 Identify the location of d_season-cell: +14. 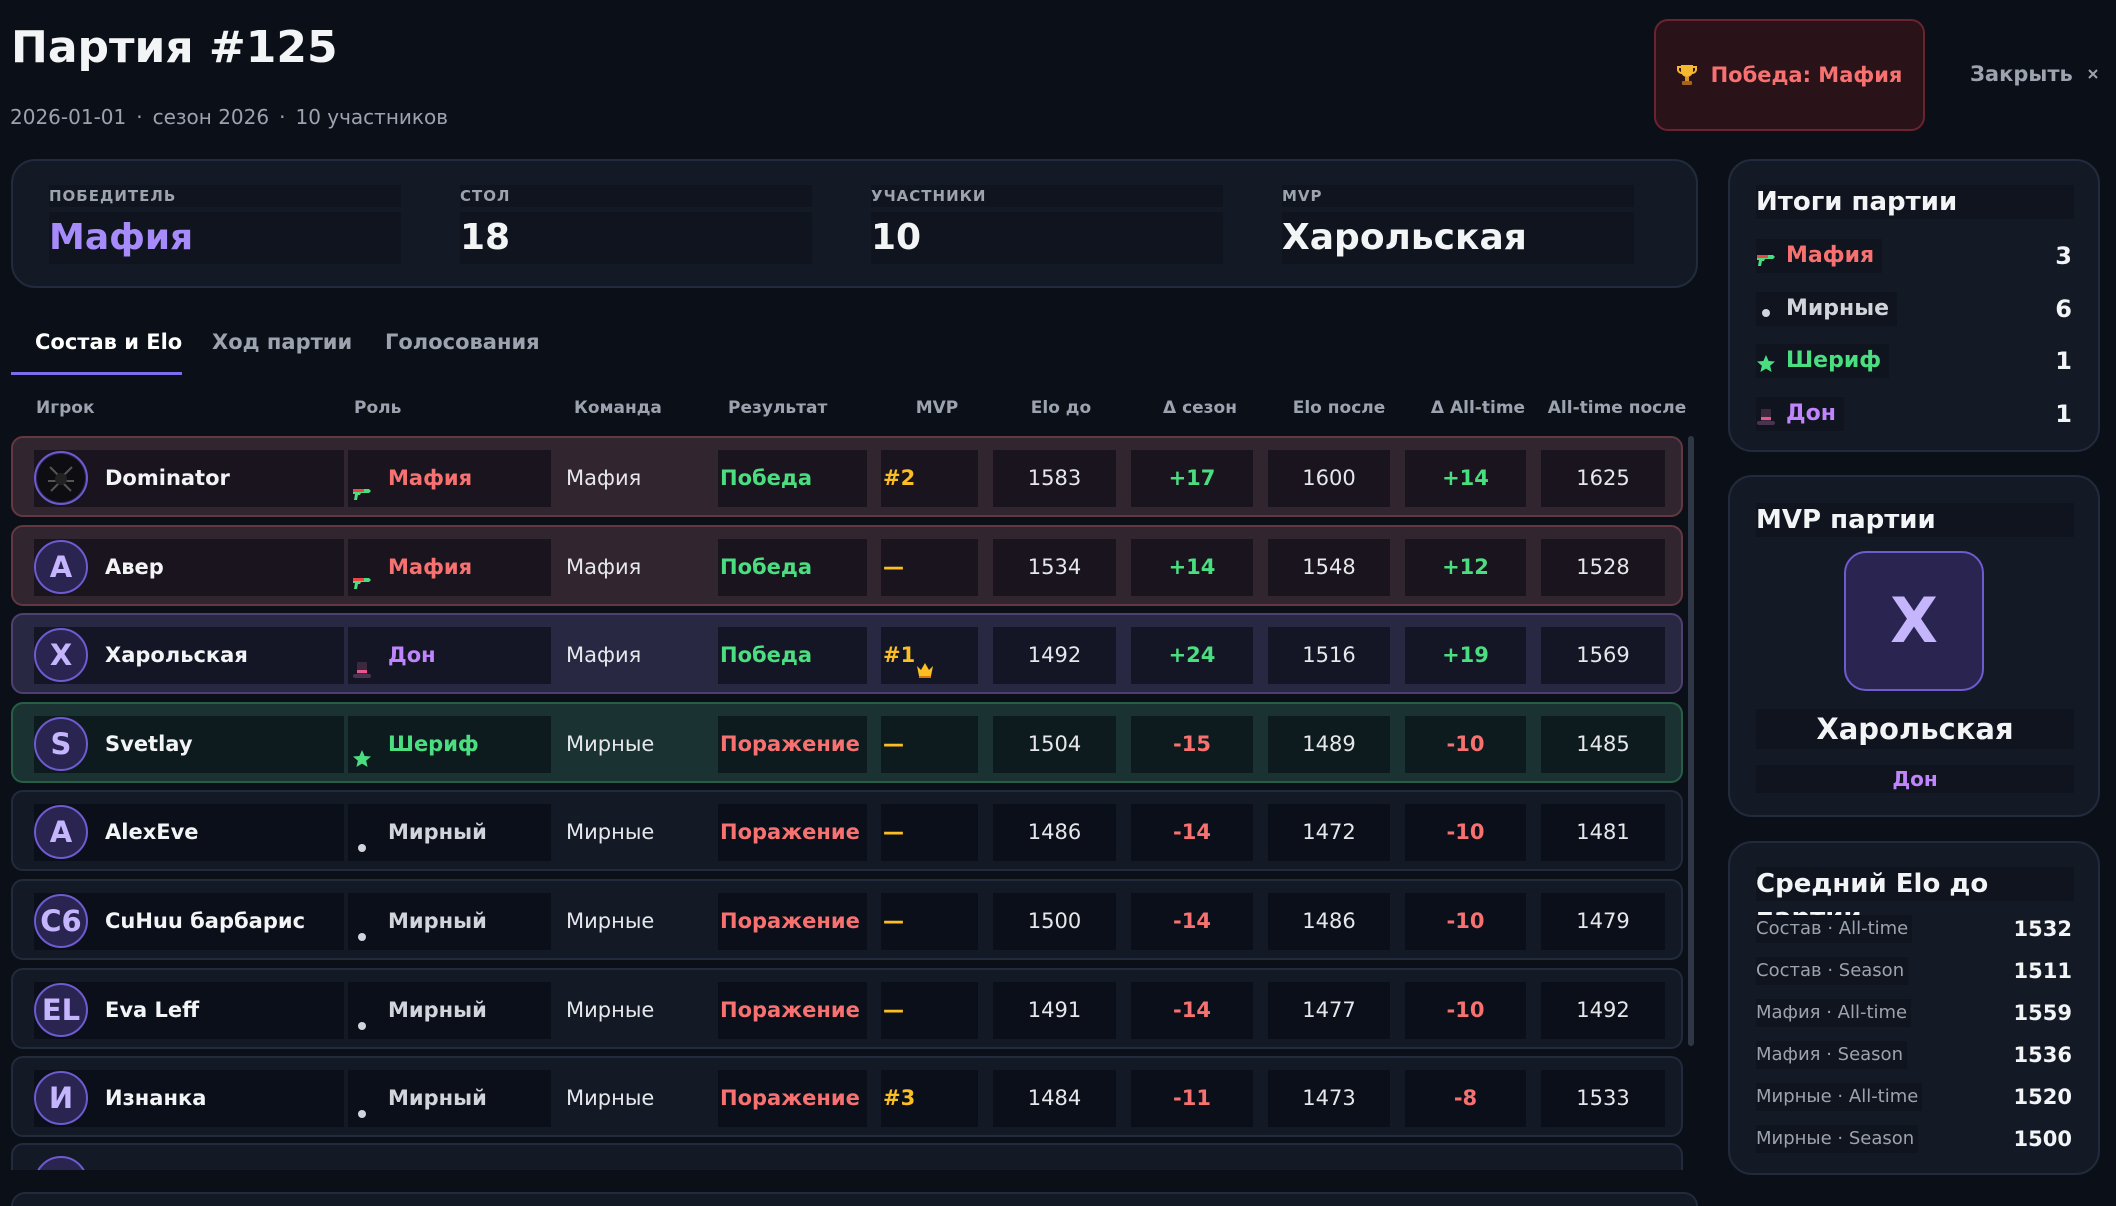
(1192, 567).